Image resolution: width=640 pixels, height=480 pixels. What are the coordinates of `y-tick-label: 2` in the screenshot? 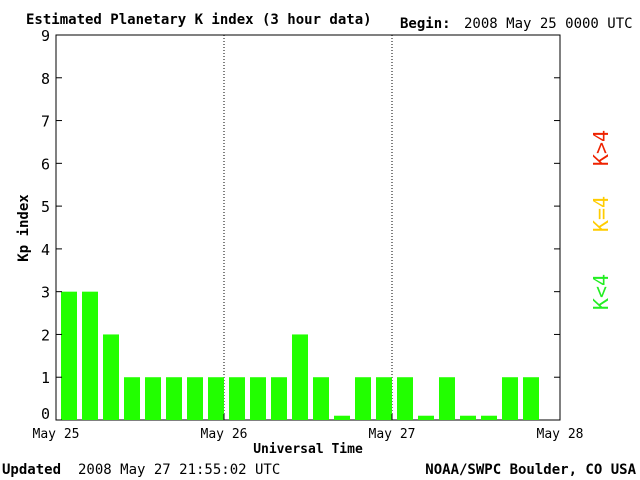 It's located at (45, 335).